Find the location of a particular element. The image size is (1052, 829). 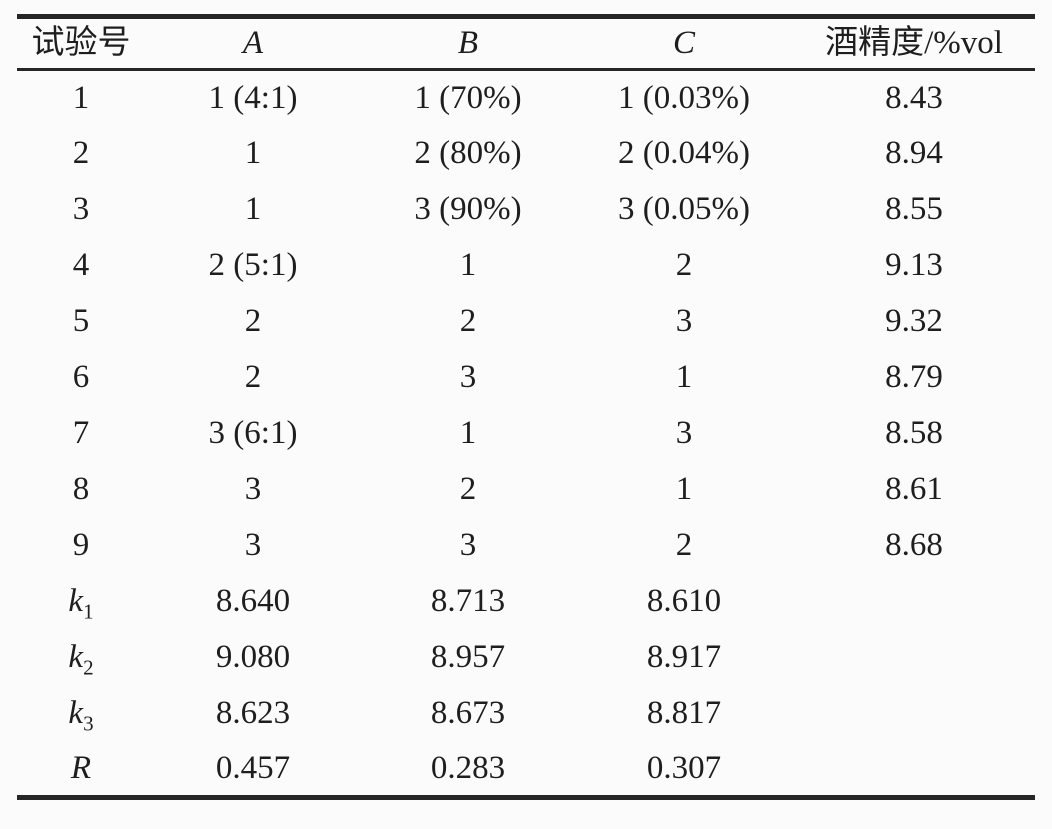

factor-b-value: 1 (70%) is located at coordinates (468, 97).